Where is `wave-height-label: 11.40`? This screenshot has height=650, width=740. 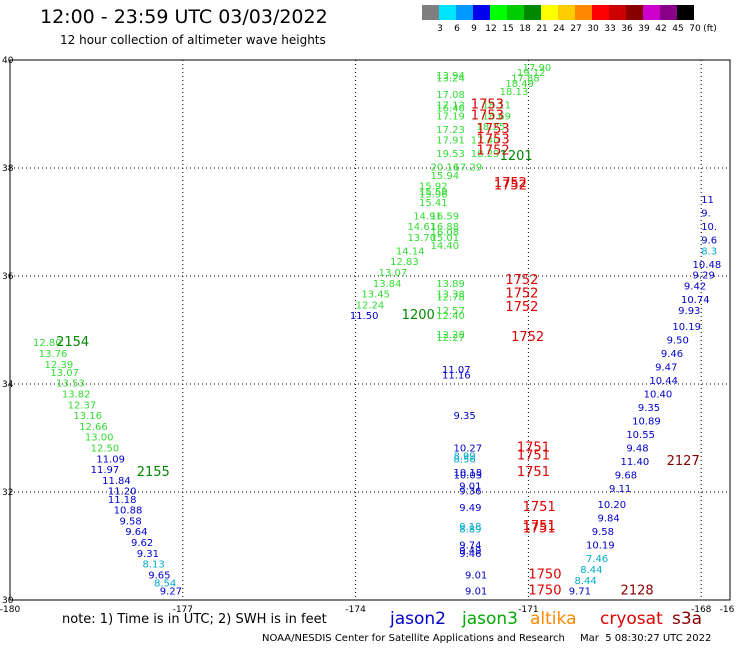 wave-height-label: 11.40 is located at coordinates (635, 462).